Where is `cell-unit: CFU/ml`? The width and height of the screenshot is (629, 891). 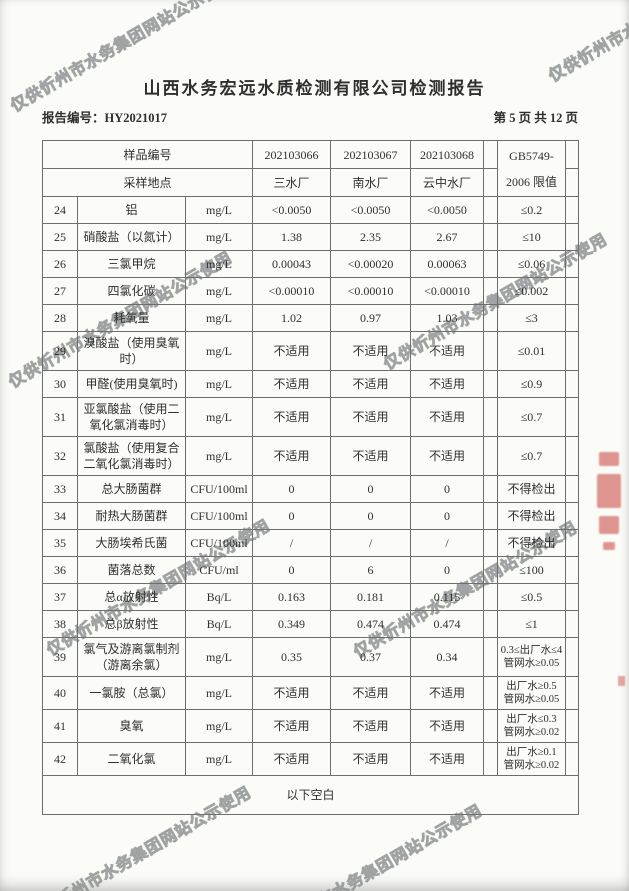
cell-unit: CFU/ml is located at coordinates (219, 570).